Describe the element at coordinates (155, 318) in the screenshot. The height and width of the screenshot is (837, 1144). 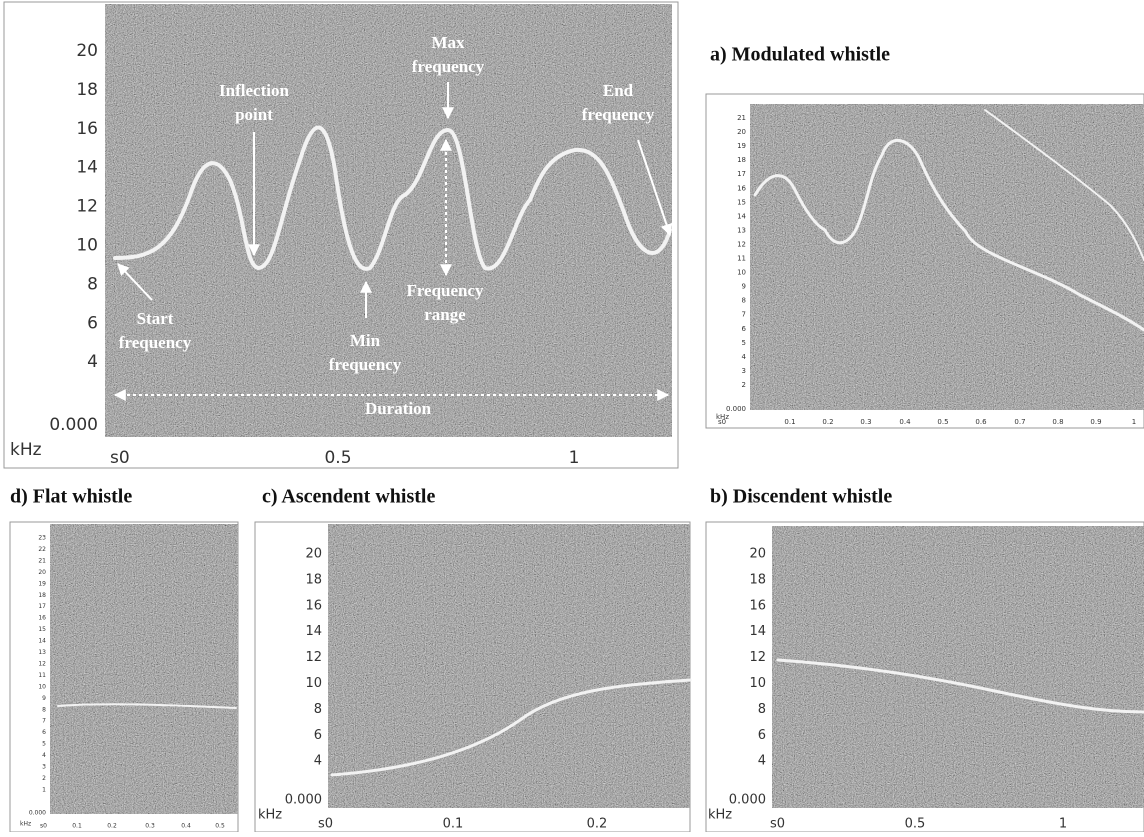
I see `annotation: Start` at that location.